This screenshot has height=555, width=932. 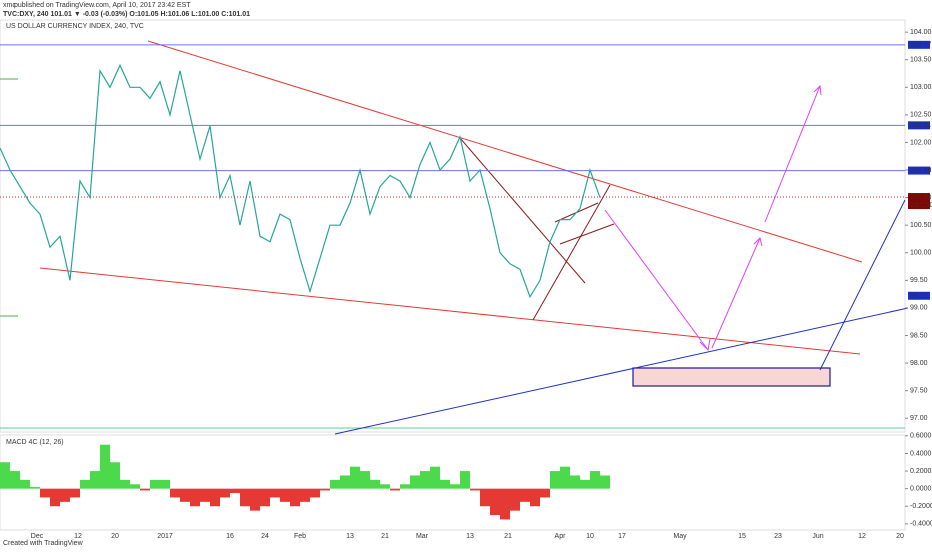 I want to click on y-tick-label: 100.00, so click(x=921, y=253).